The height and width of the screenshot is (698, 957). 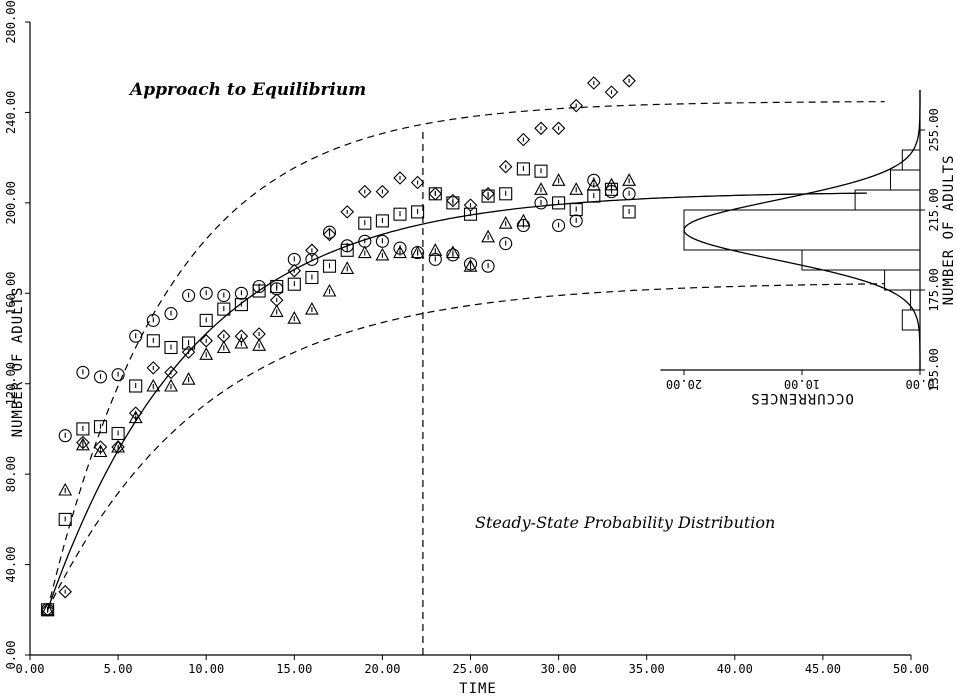 What do you see at coordinates (802, 230) in the screenshot?
I see `hist-bar` at bounding box center [802, 230].